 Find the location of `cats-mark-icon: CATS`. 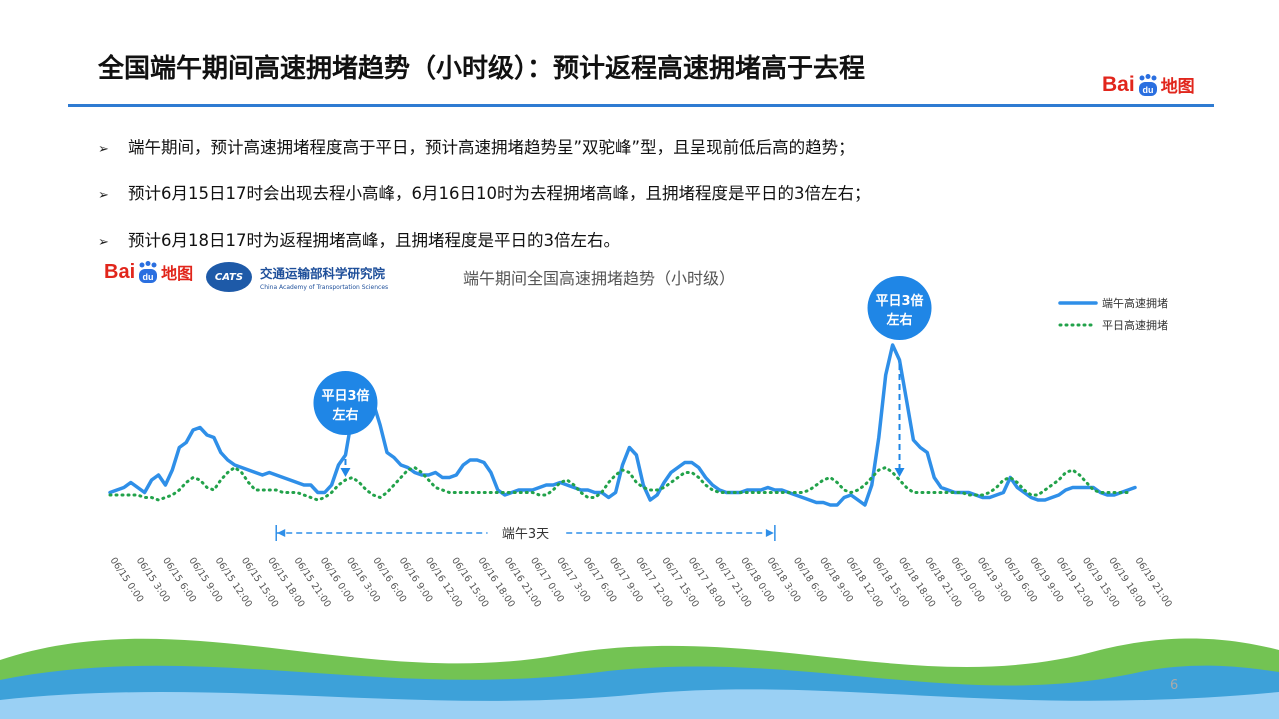

cats-mark-icon: CATS is located at coordinates (229, 277).